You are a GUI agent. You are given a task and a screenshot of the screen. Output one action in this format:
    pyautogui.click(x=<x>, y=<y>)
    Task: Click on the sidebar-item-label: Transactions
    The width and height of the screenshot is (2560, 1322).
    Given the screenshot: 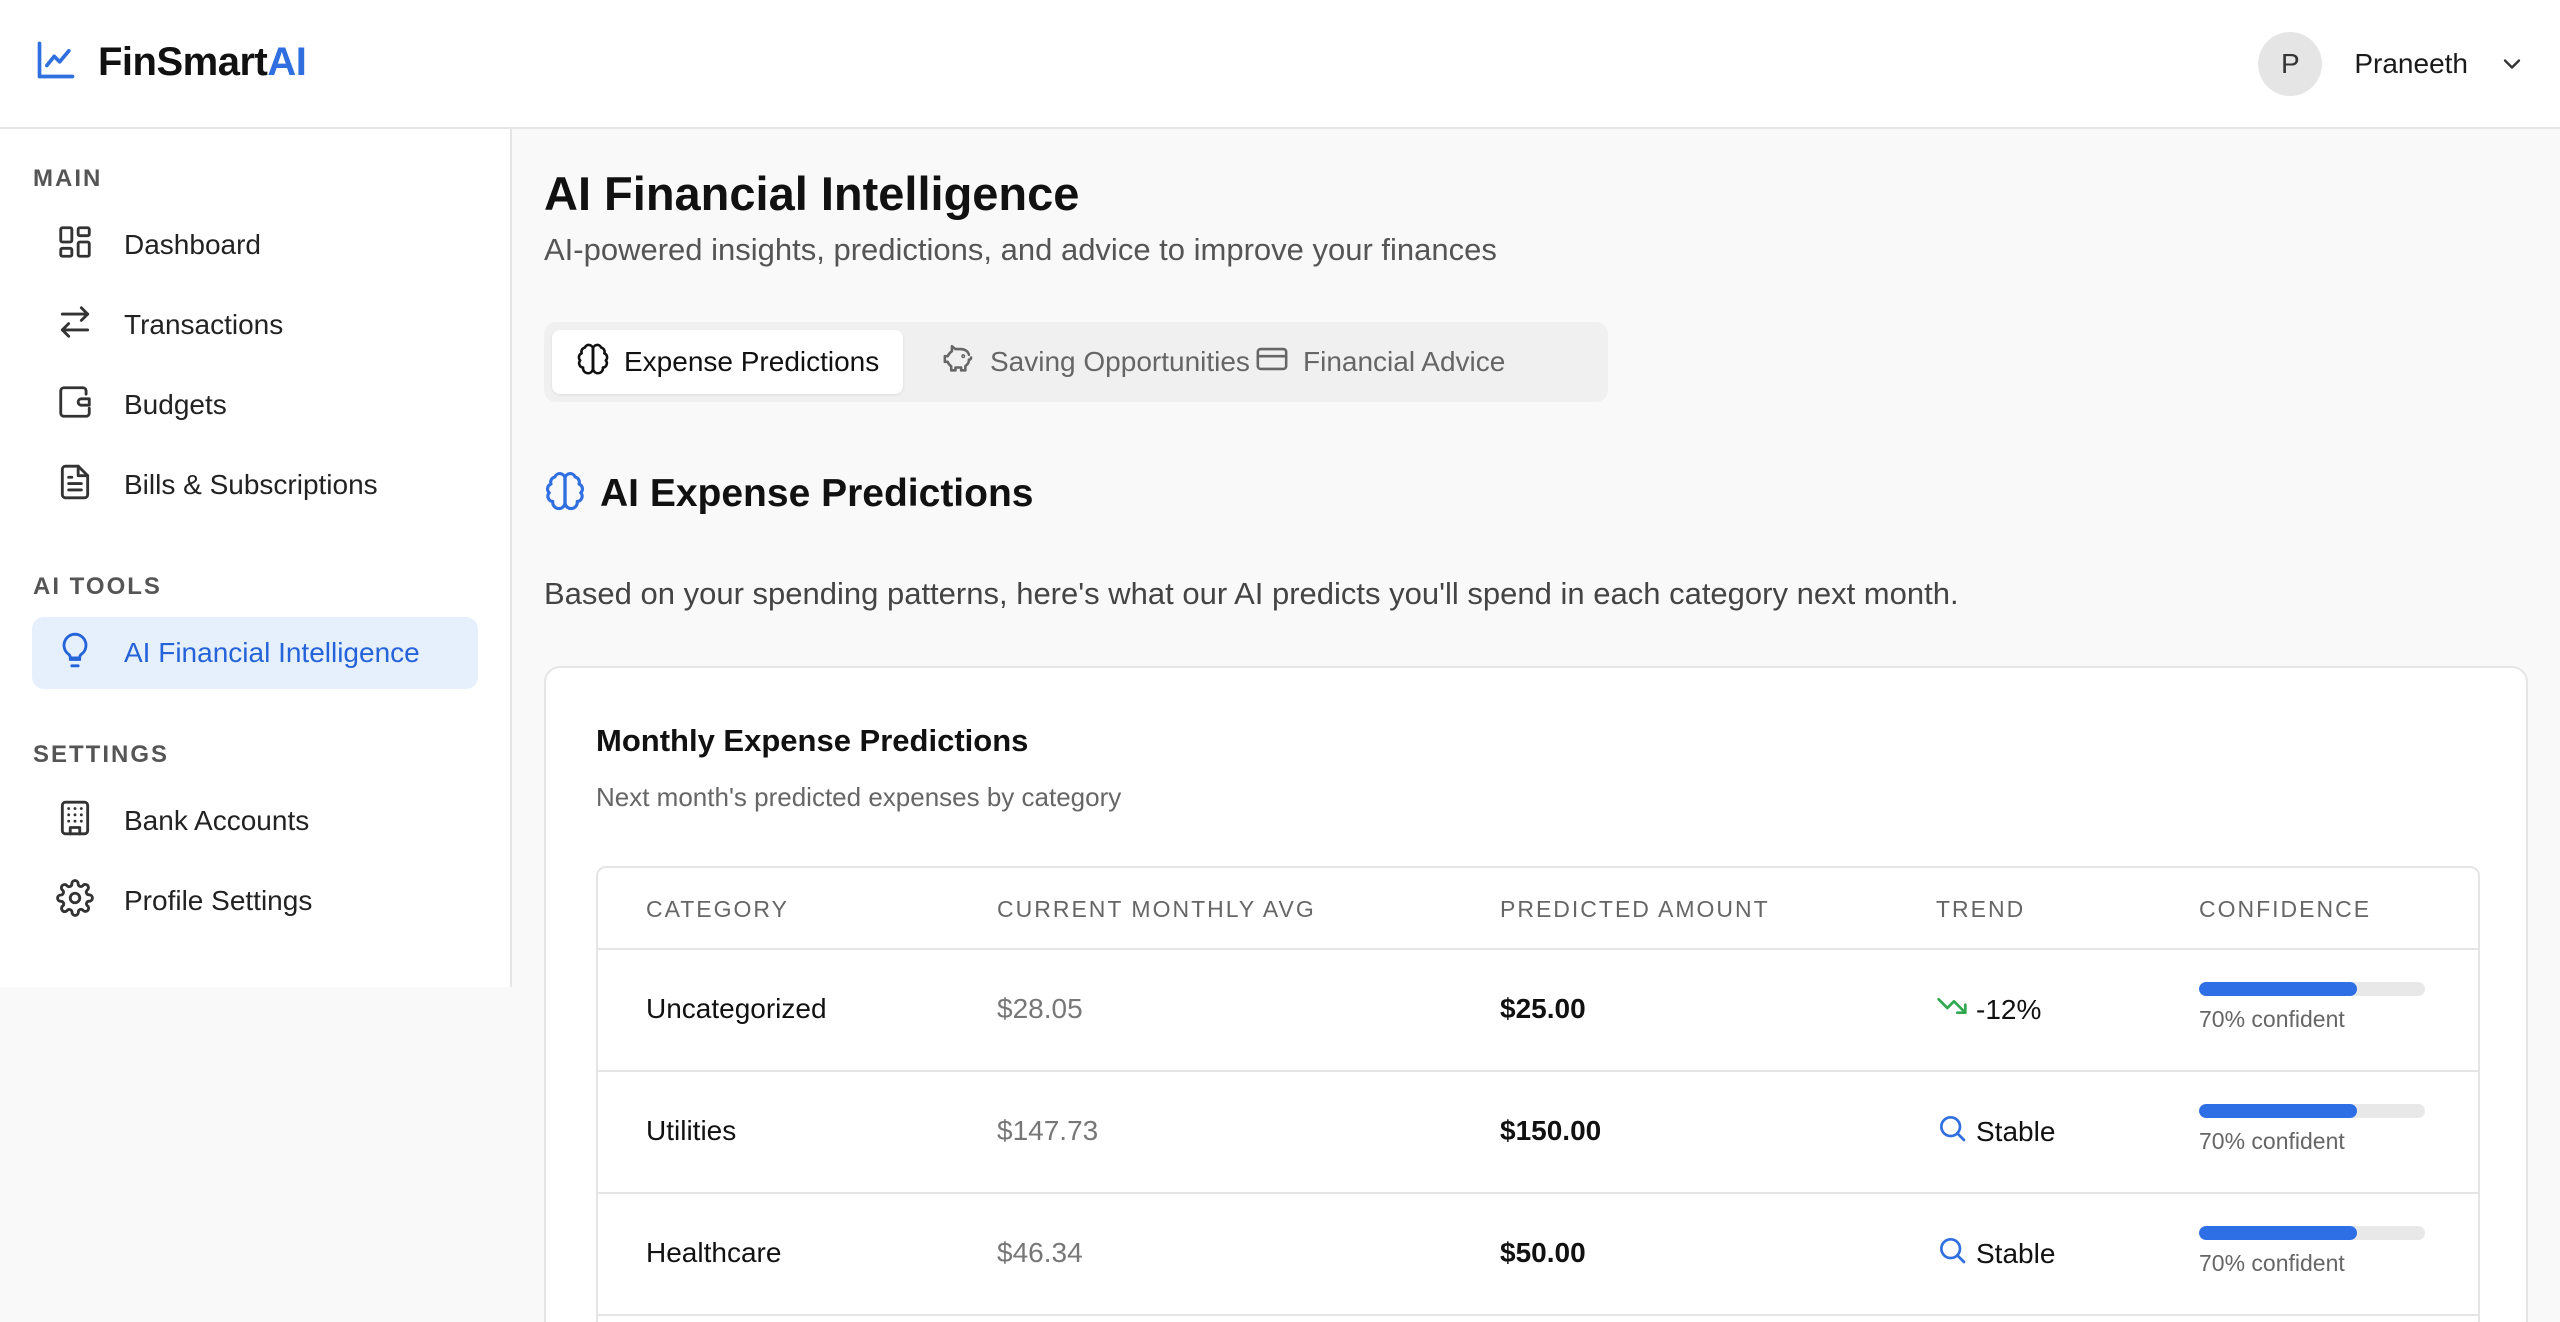 What is the action you would take?
    pyautogui.click(x=204, y=324)
    